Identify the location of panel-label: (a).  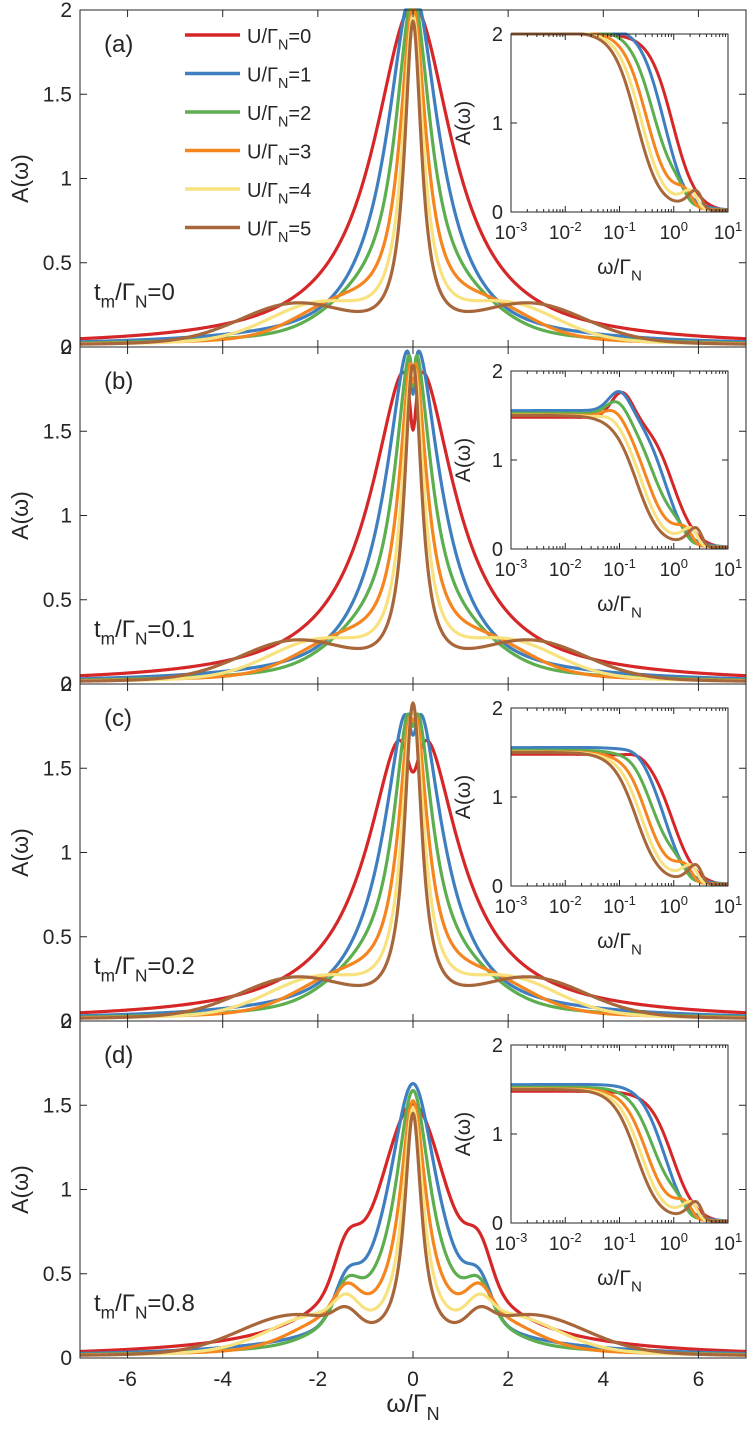
(118, 44).